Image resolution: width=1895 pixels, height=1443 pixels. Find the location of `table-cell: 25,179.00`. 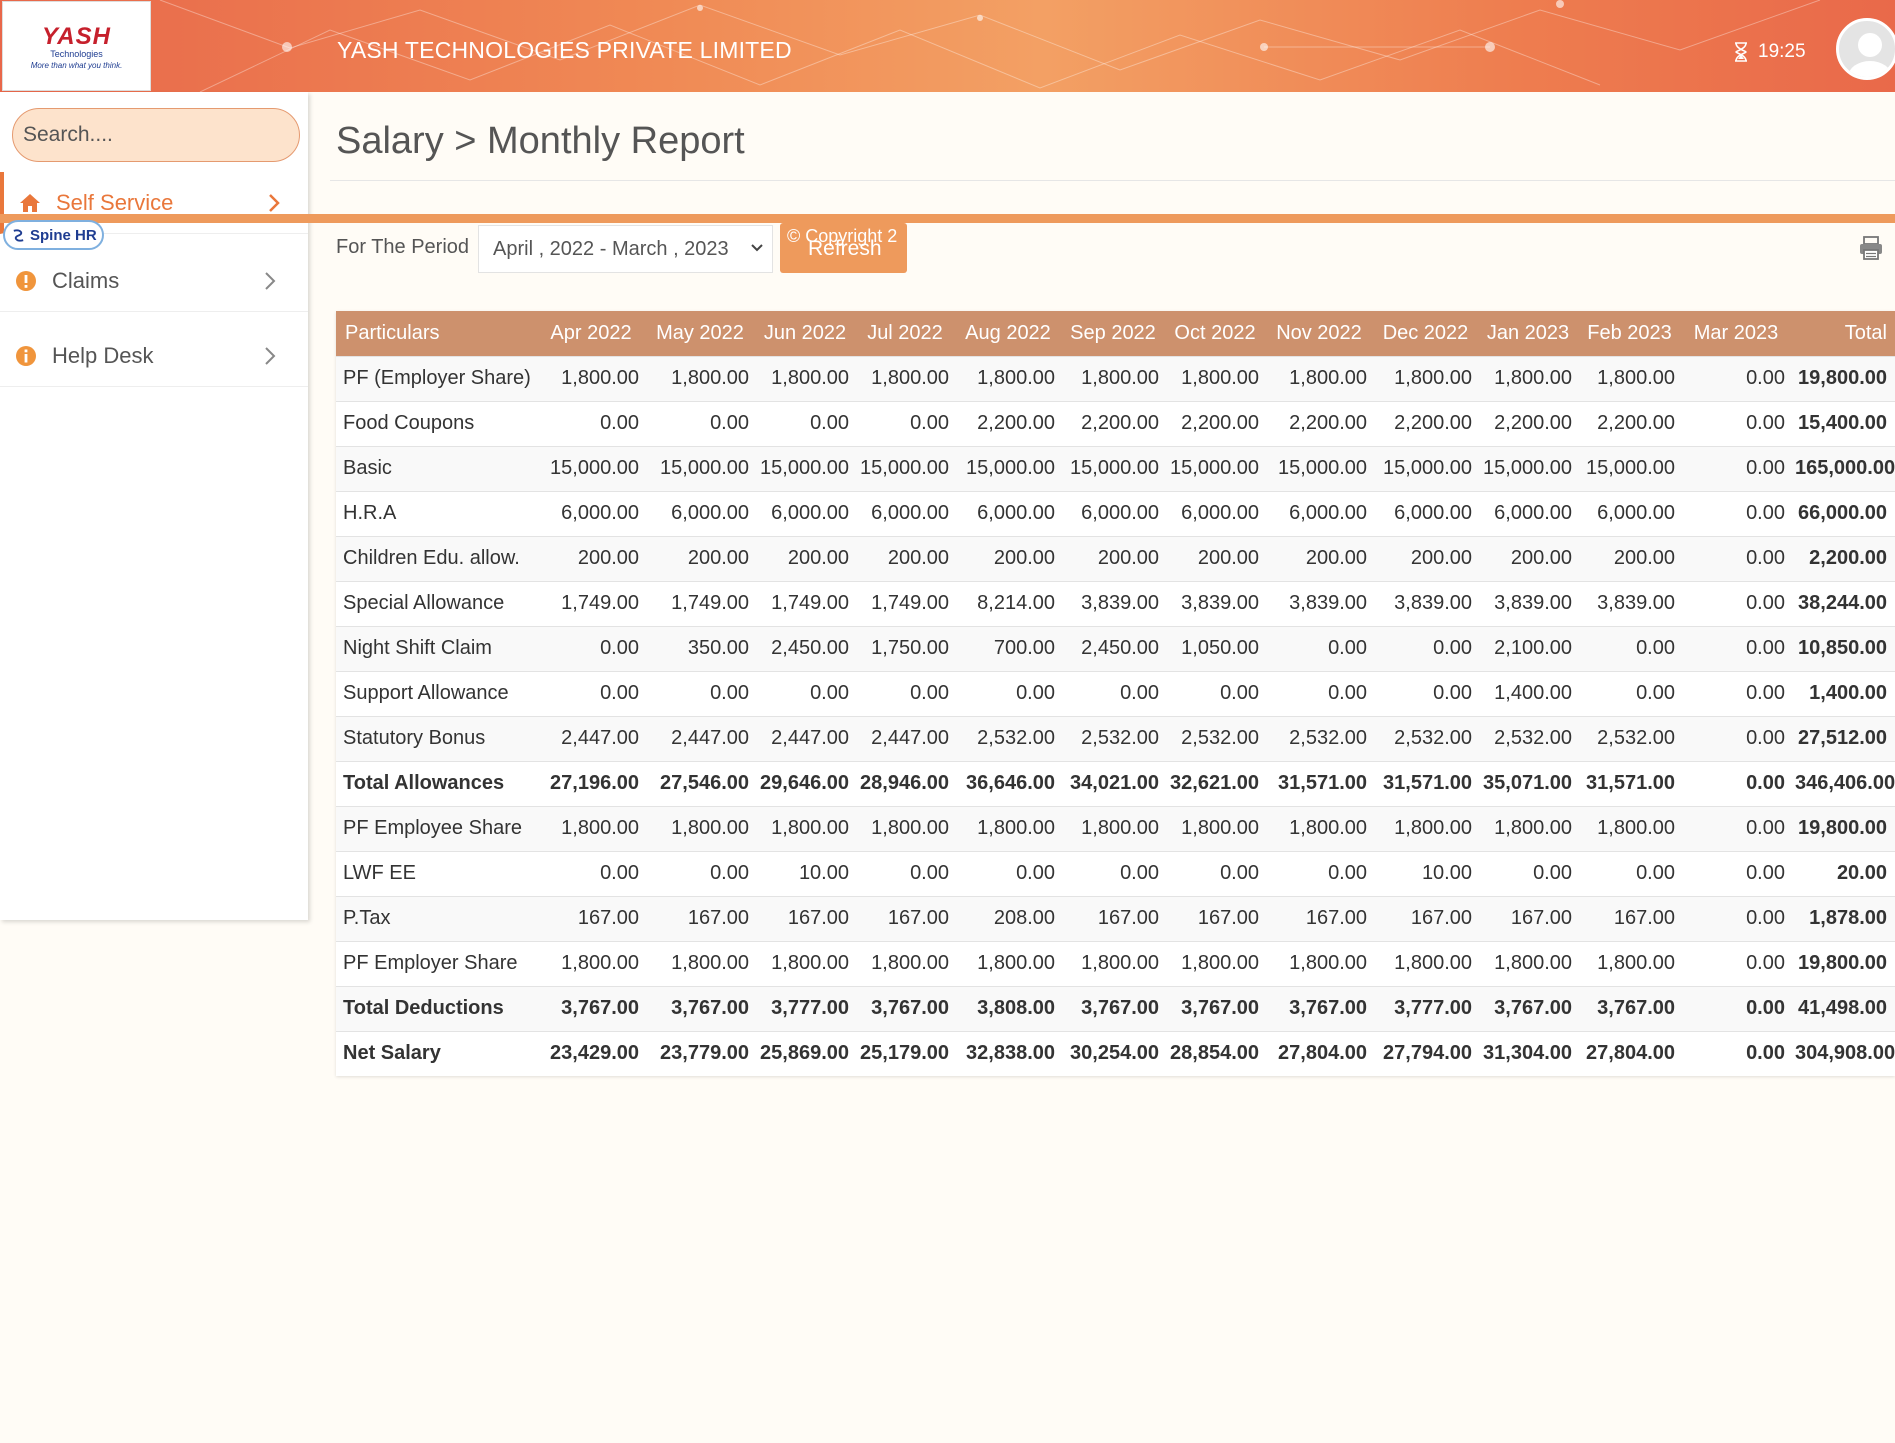

table-cell: 25,179.00 is located at coordinates (905, 1053).